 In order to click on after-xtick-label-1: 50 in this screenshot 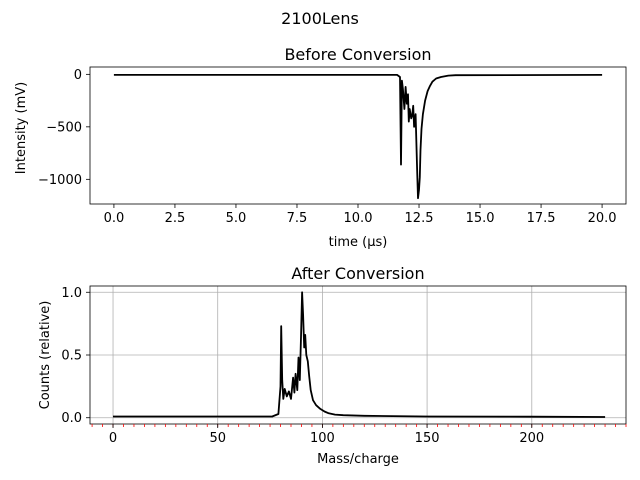, I will do `click(217, 438)`.